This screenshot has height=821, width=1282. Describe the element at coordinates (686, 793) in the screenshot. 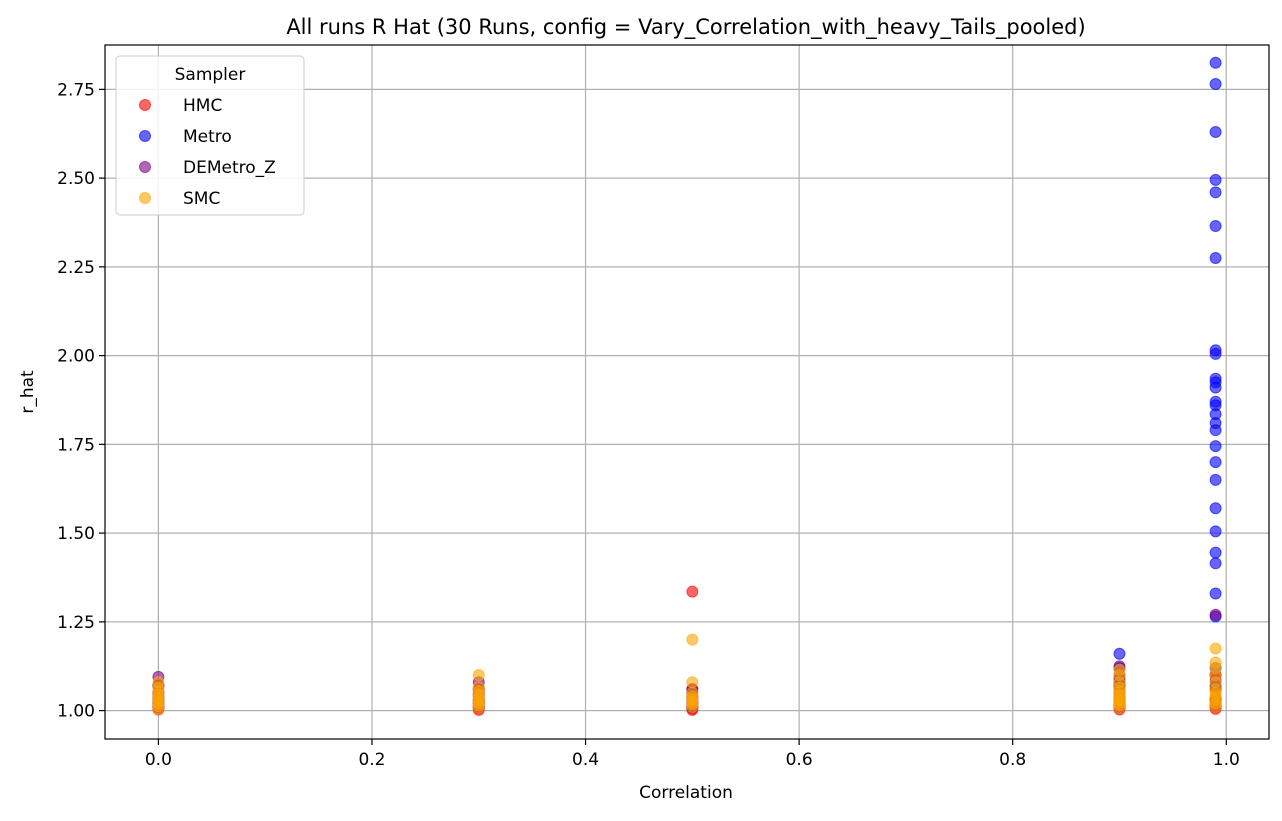

I see `x-axis-label: Correlation` at that location.